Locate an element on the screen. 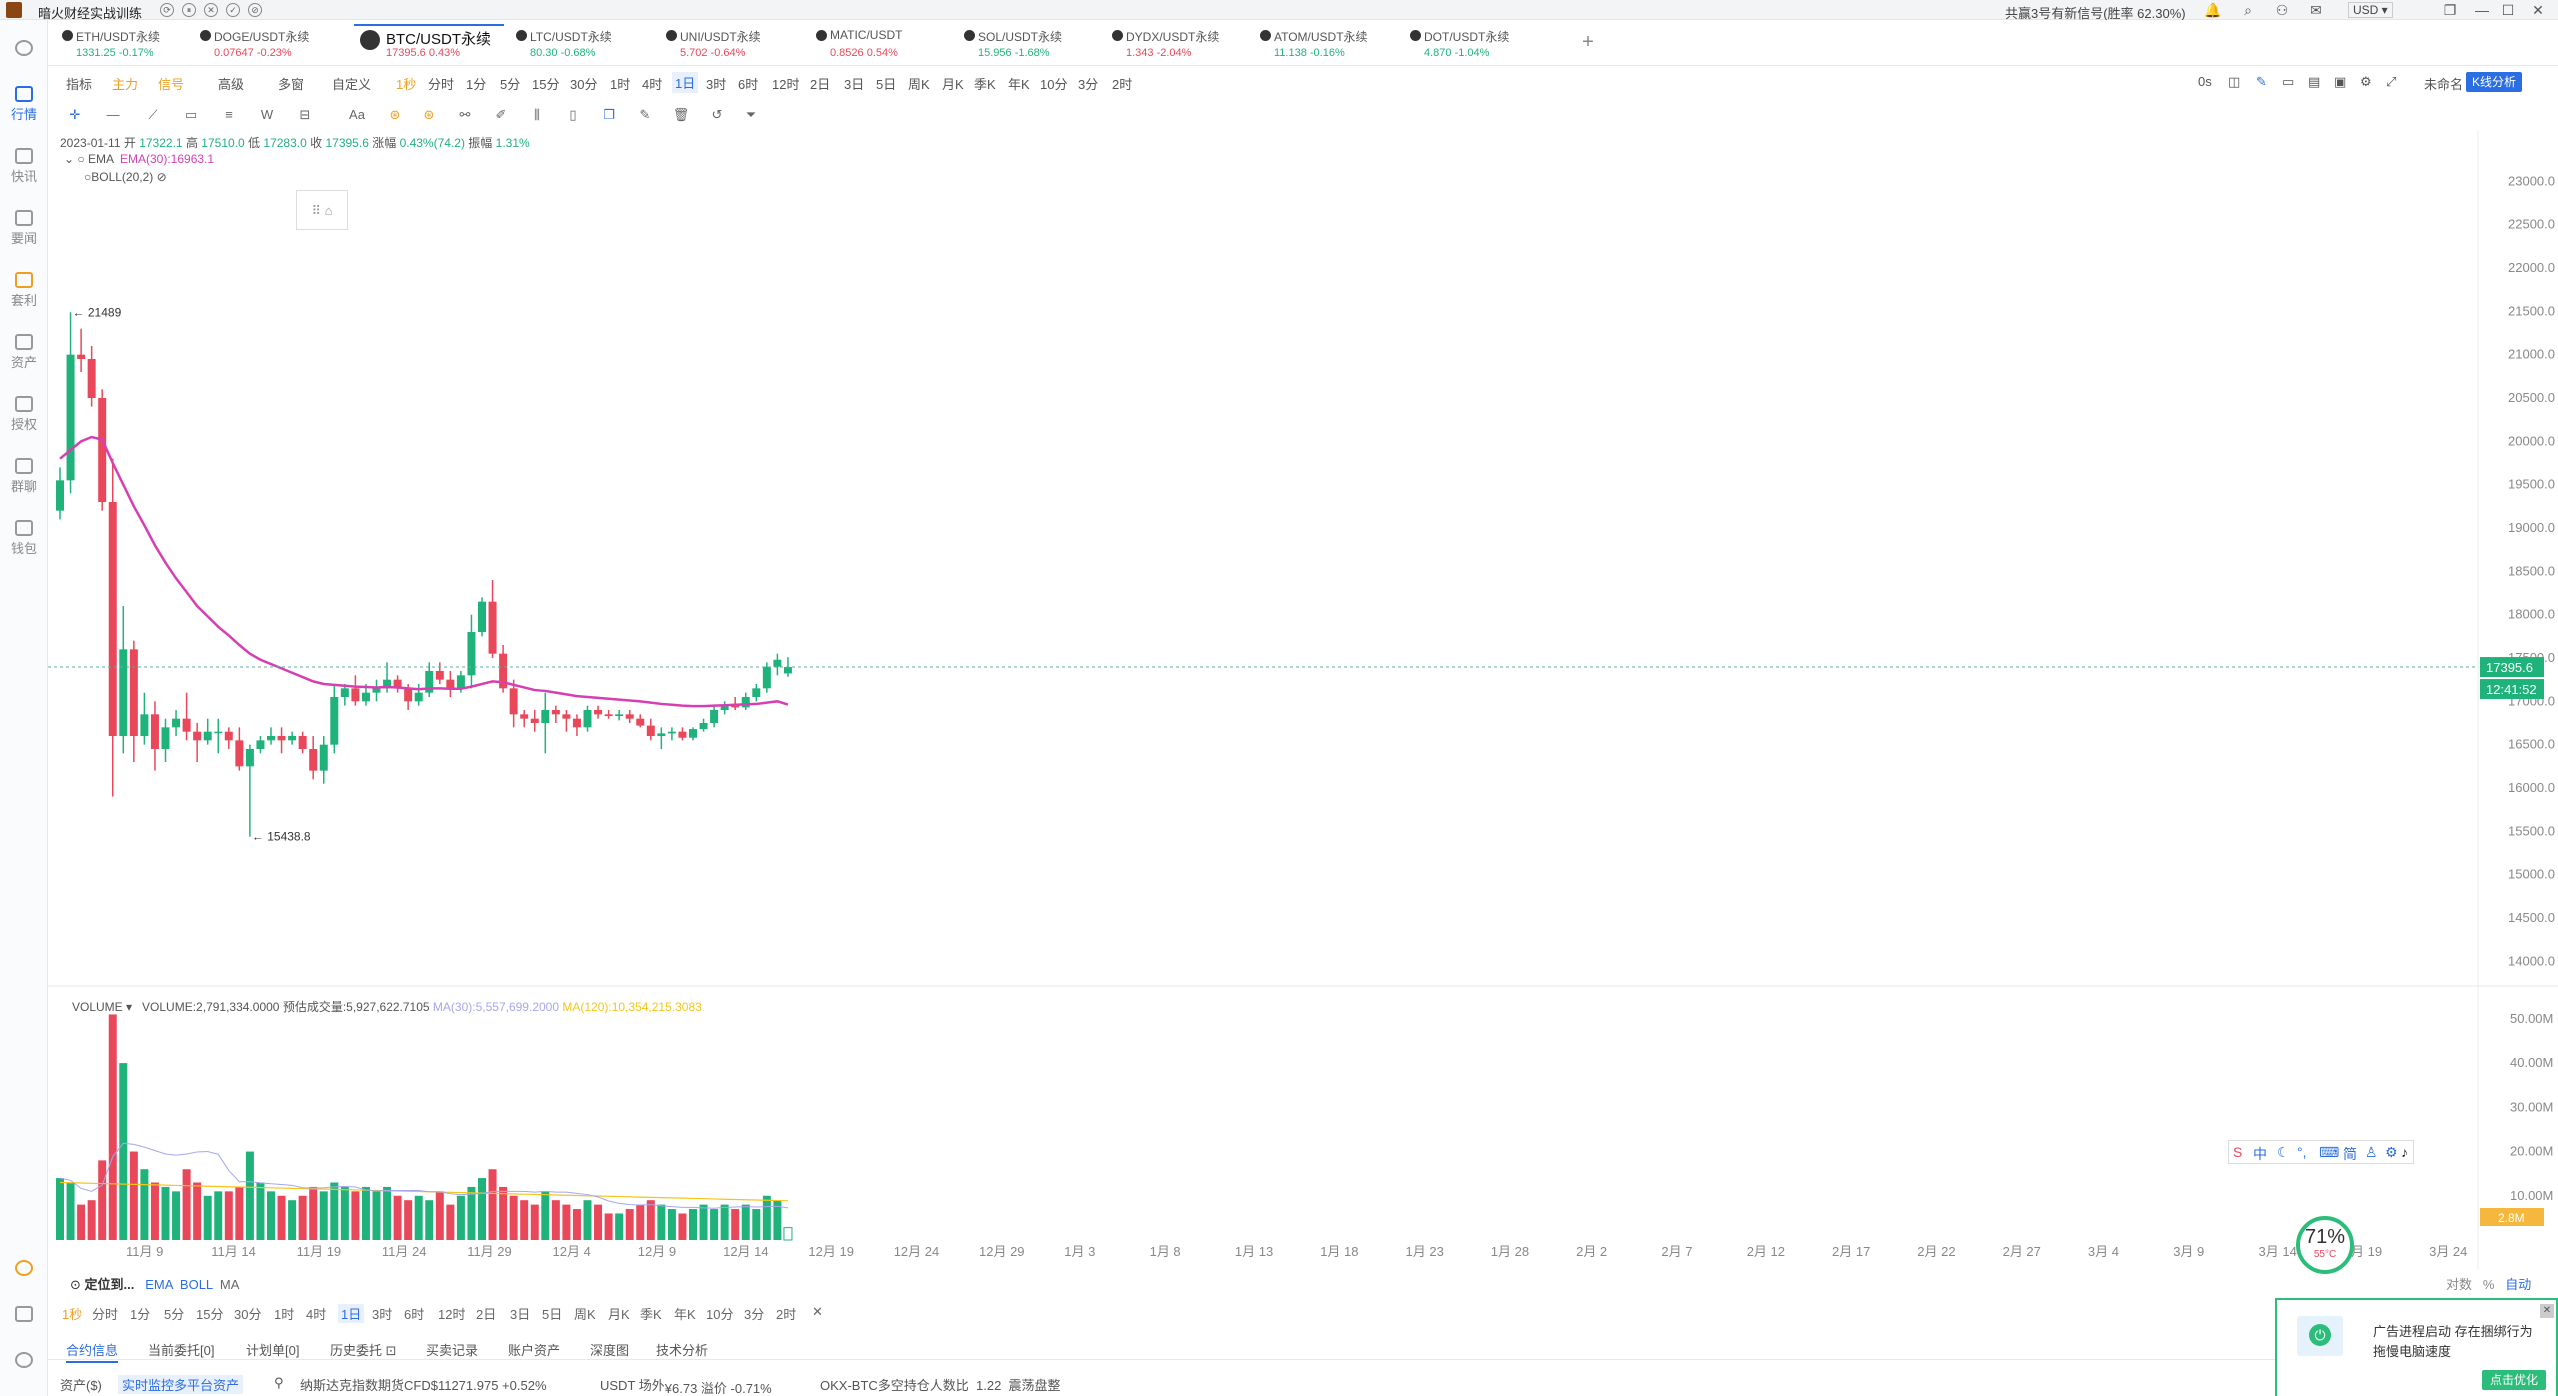 This screenshot has width=2558, height=1396. log-scale-toggle: 对数 is located at coordinates (2459, 1284).